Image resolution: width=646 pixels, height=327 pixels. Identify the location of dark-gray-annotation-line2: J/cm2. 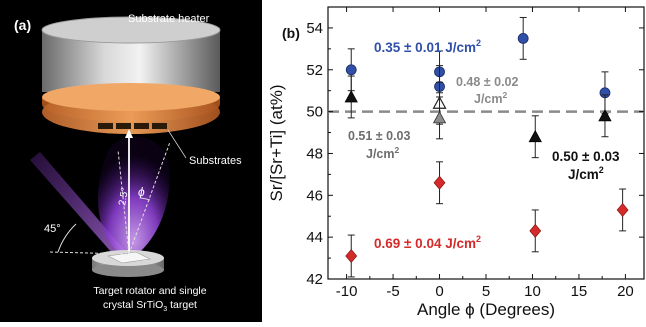
(383, 153).